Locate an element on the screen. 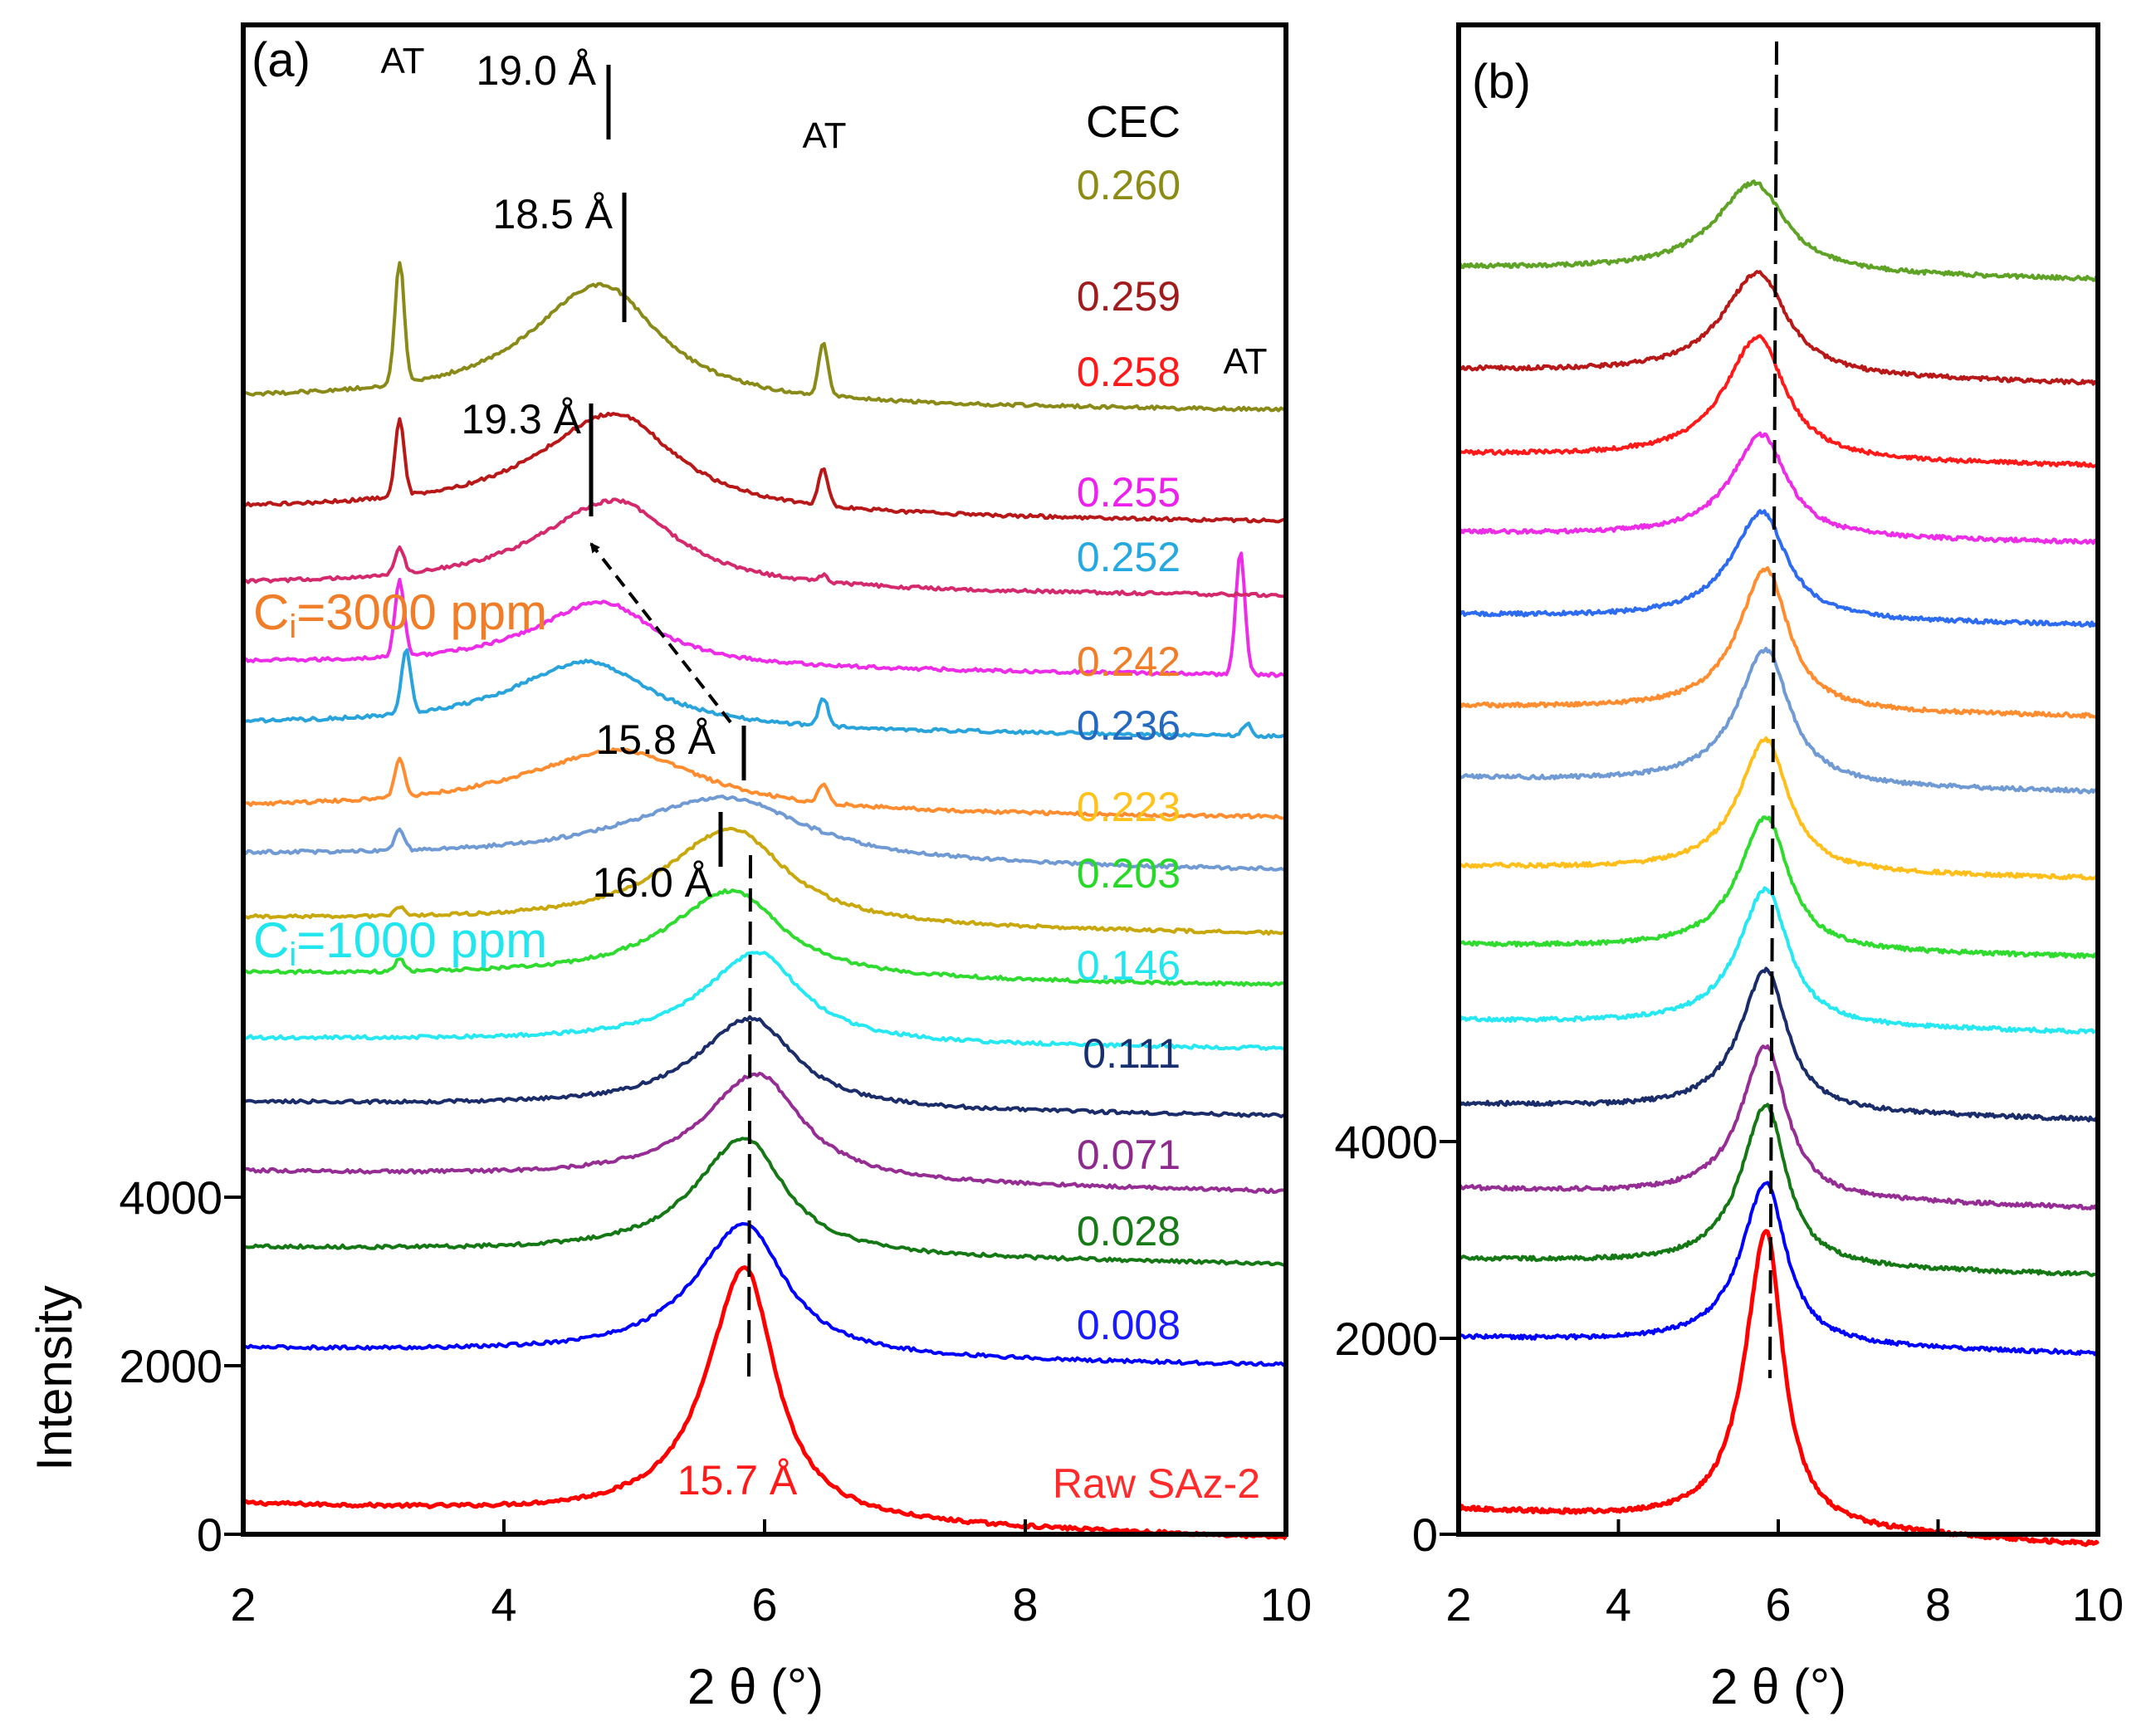 Image resolution: width=2156 pixels, height=1736 pixels. concentration-label-1000: Ci=1000 ppm is located at coordinates (400, 942).